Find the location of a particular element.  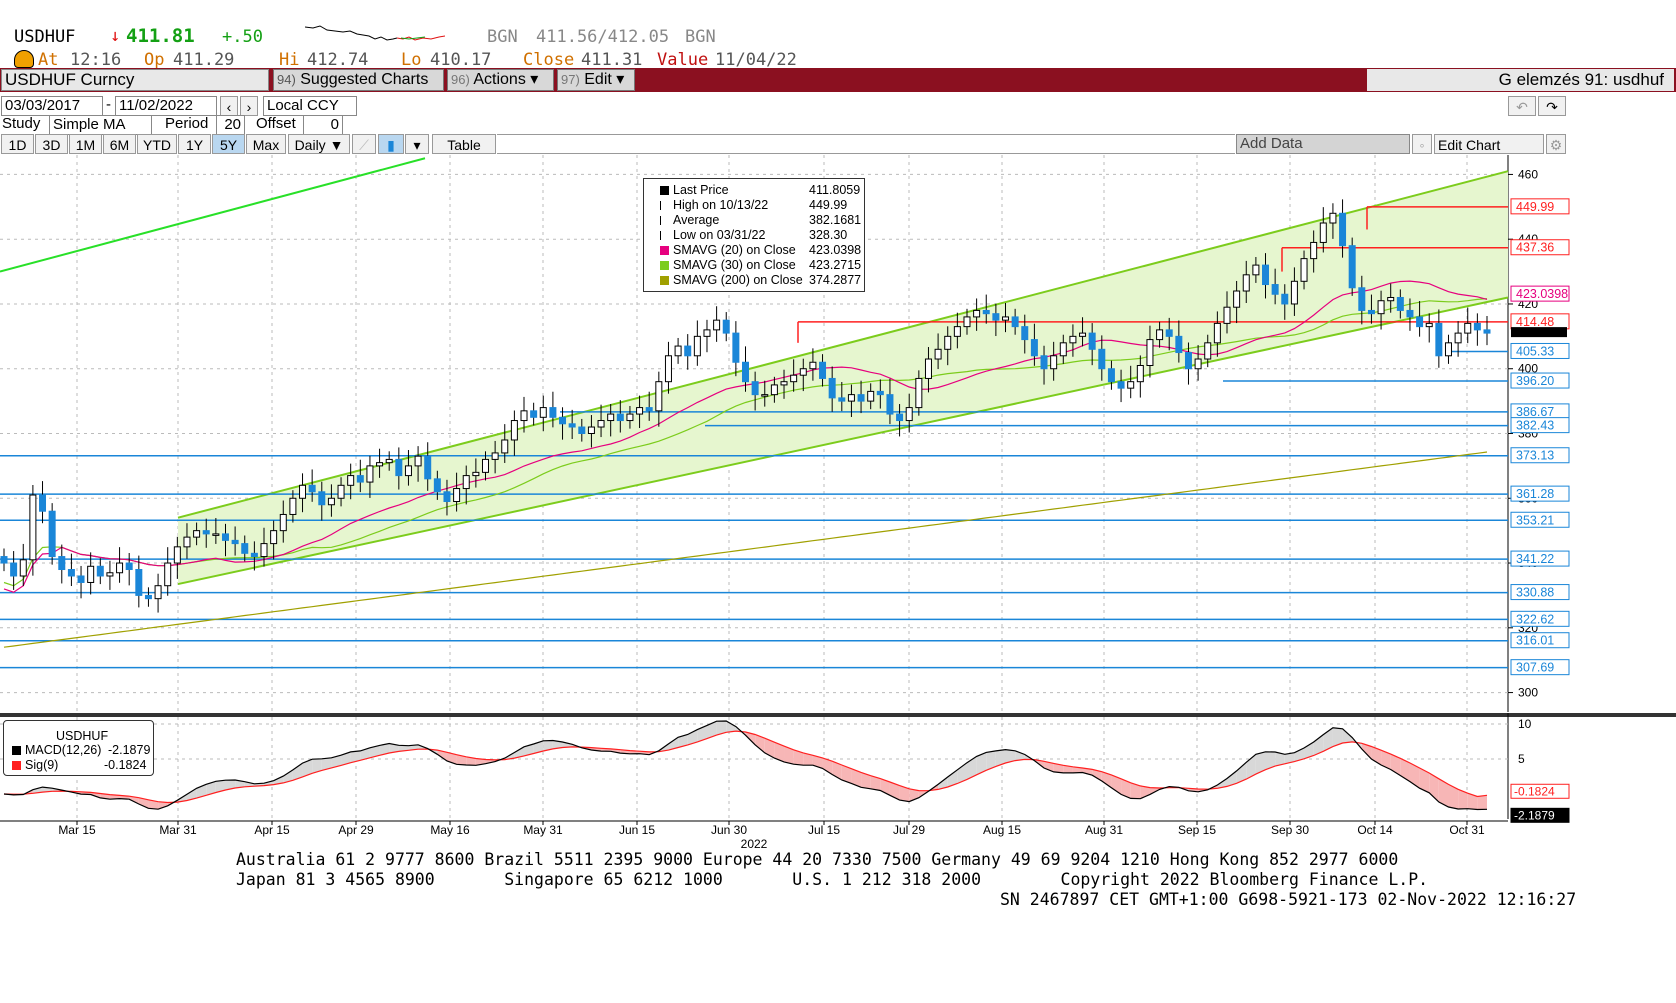

macd-chart: 510-0.1824-2.1879 is located at coordinates (838, 768).